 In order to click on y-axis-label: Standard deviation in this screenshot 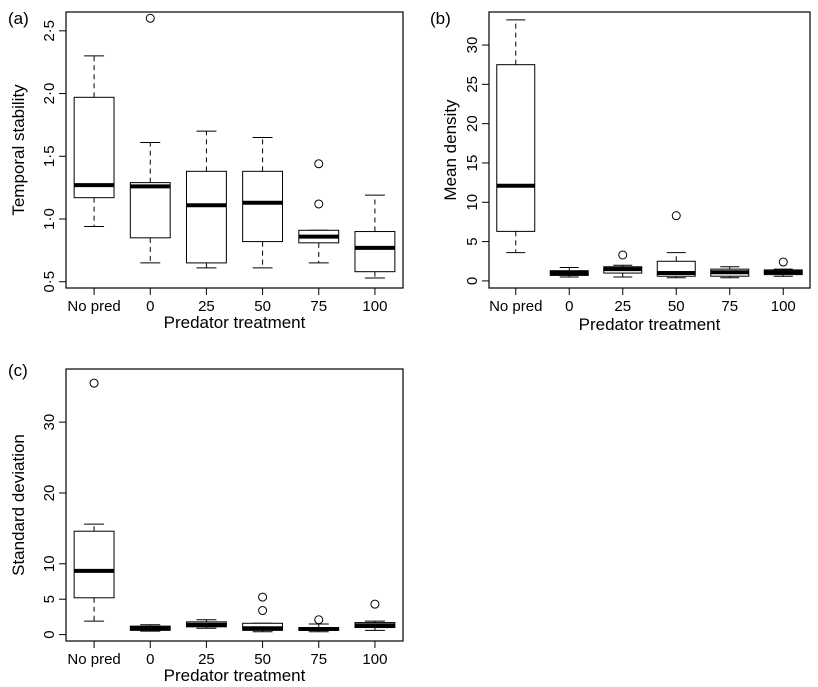, I will do `click(18, 505)`.